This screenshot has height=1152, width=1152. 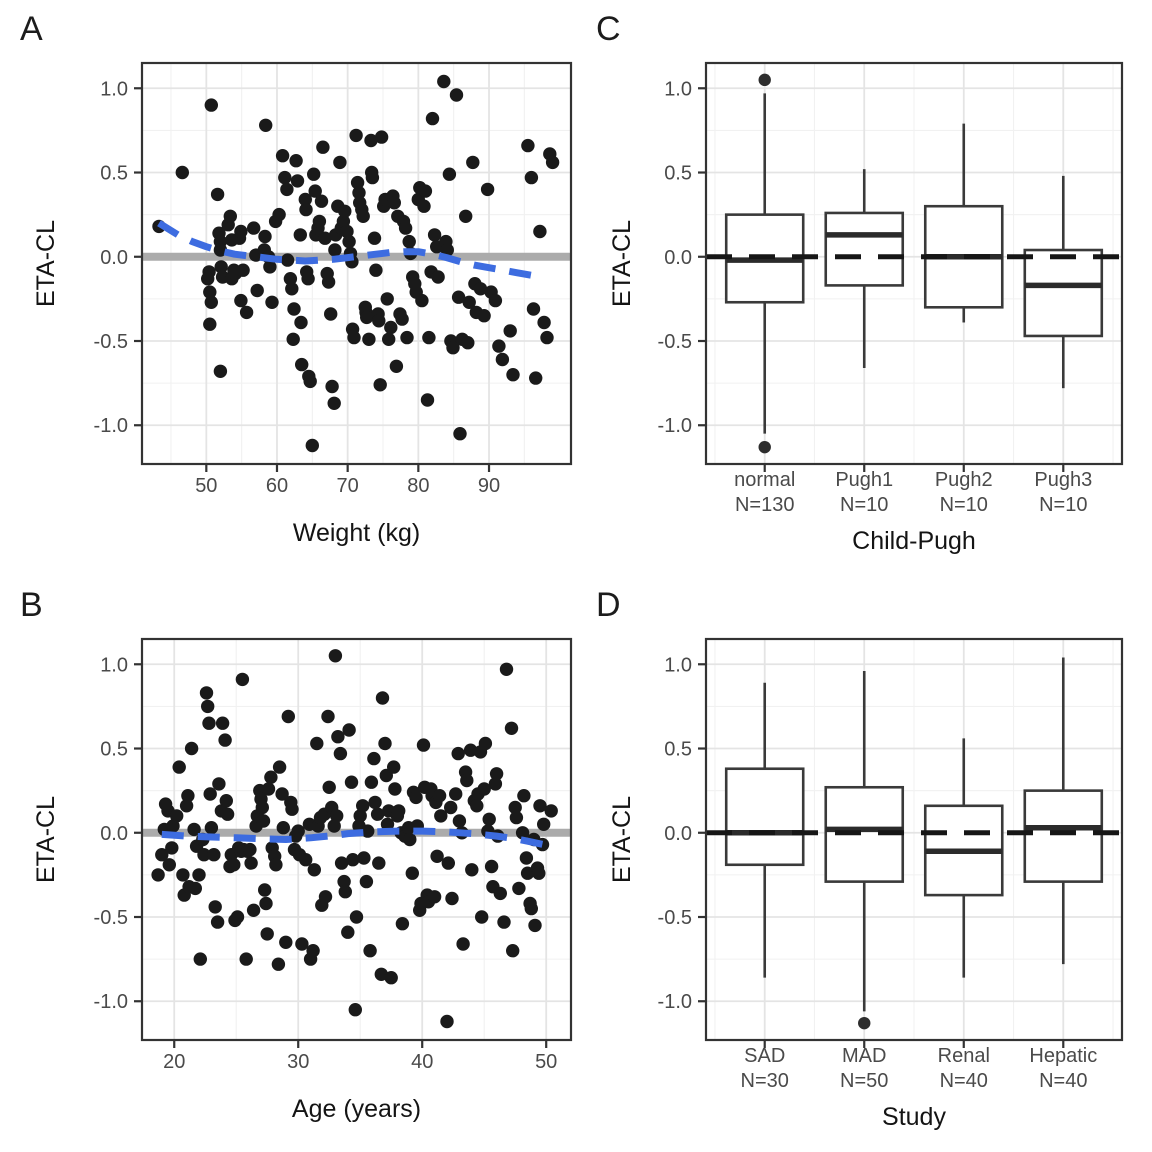 What do you see at coordinates (678, 174) in the screenshot?
I see `y-tick-label: 0.5` at bounding box center [678, 174].